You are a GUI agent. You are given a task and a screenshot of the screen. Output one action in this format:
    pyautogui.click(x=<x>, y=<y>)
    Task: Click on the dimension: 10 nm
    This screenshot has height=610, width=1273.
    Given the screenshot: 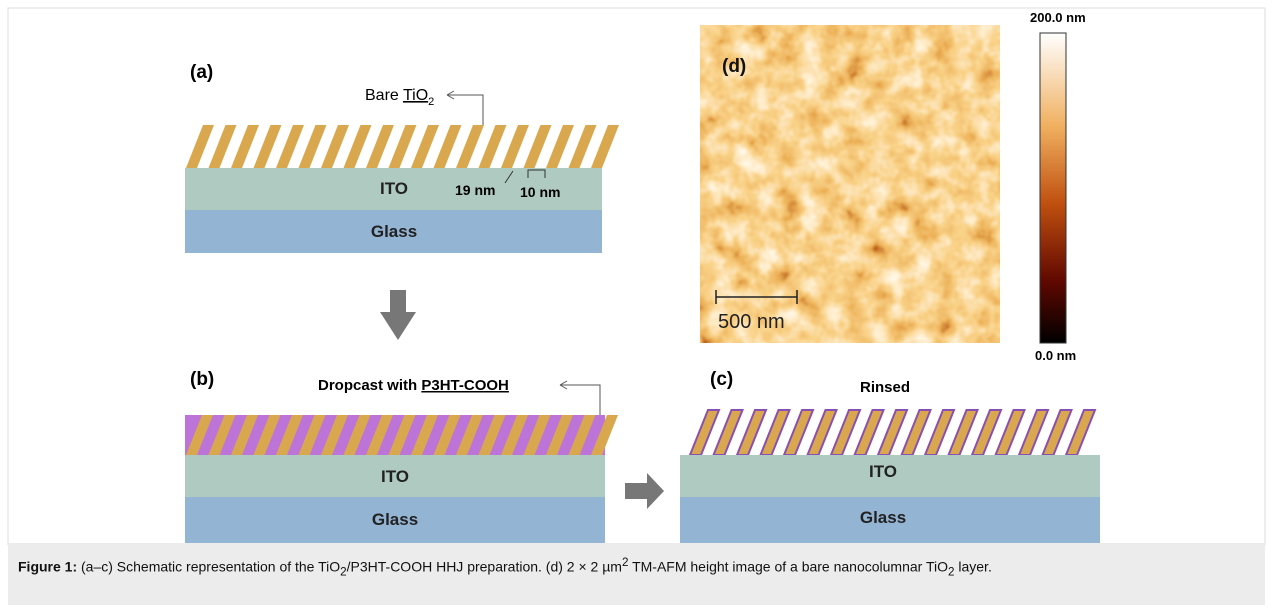 What is the action you would take?
    pyautogui.click(x=540, y=192)
    